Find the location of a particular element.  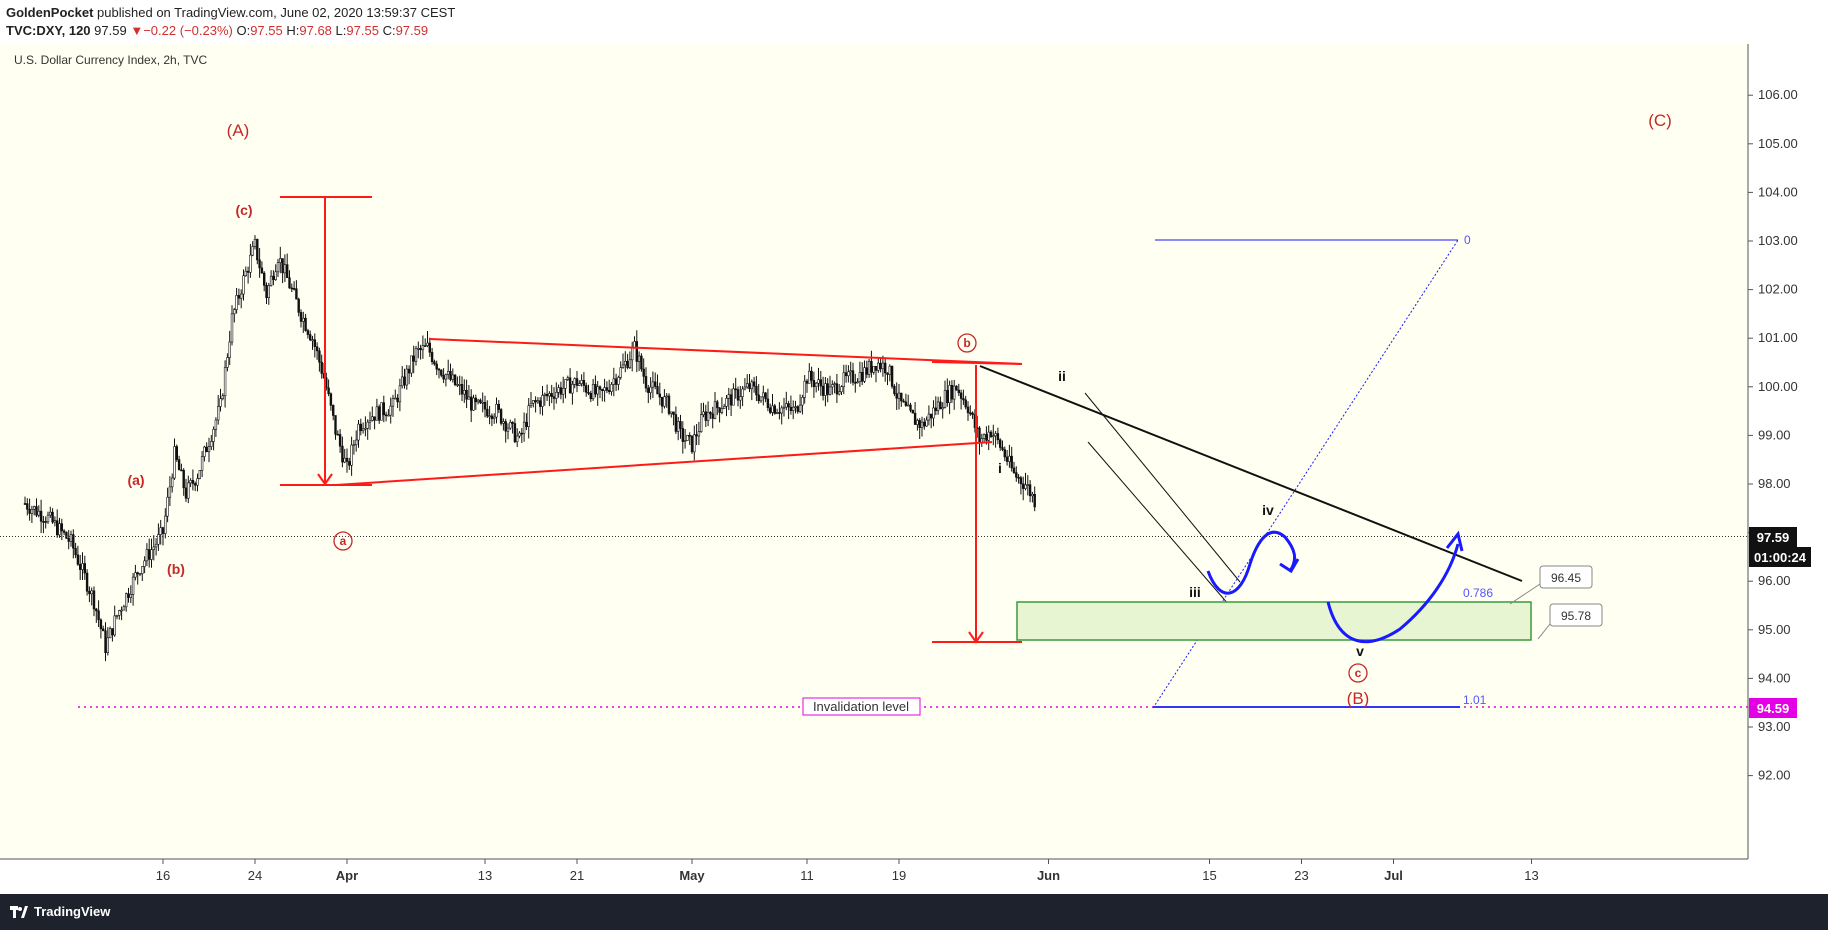

author-name: GoldenPocket is located at coordinates (50, 12).